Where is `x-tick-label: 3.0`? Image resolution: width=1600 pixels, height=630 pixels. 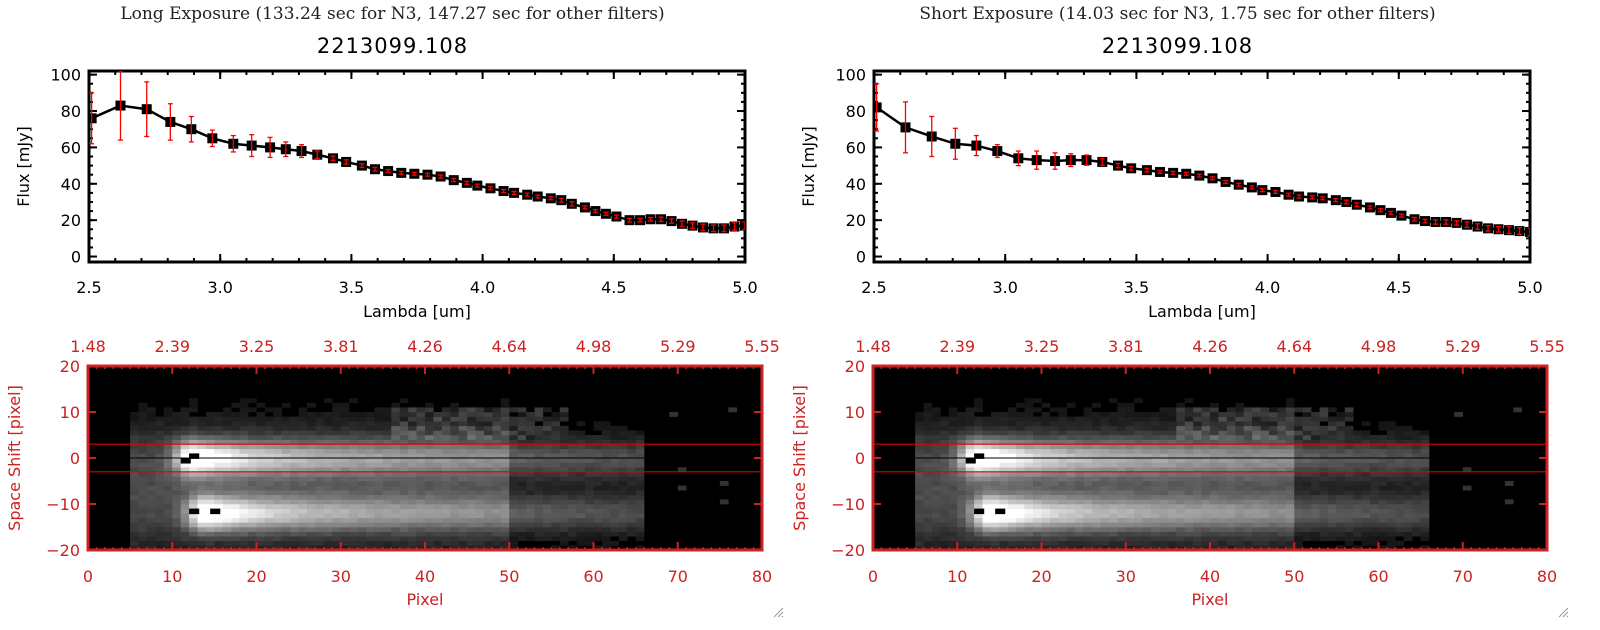 x-tick-label: 3.0 is located at coordinates (219, 287).